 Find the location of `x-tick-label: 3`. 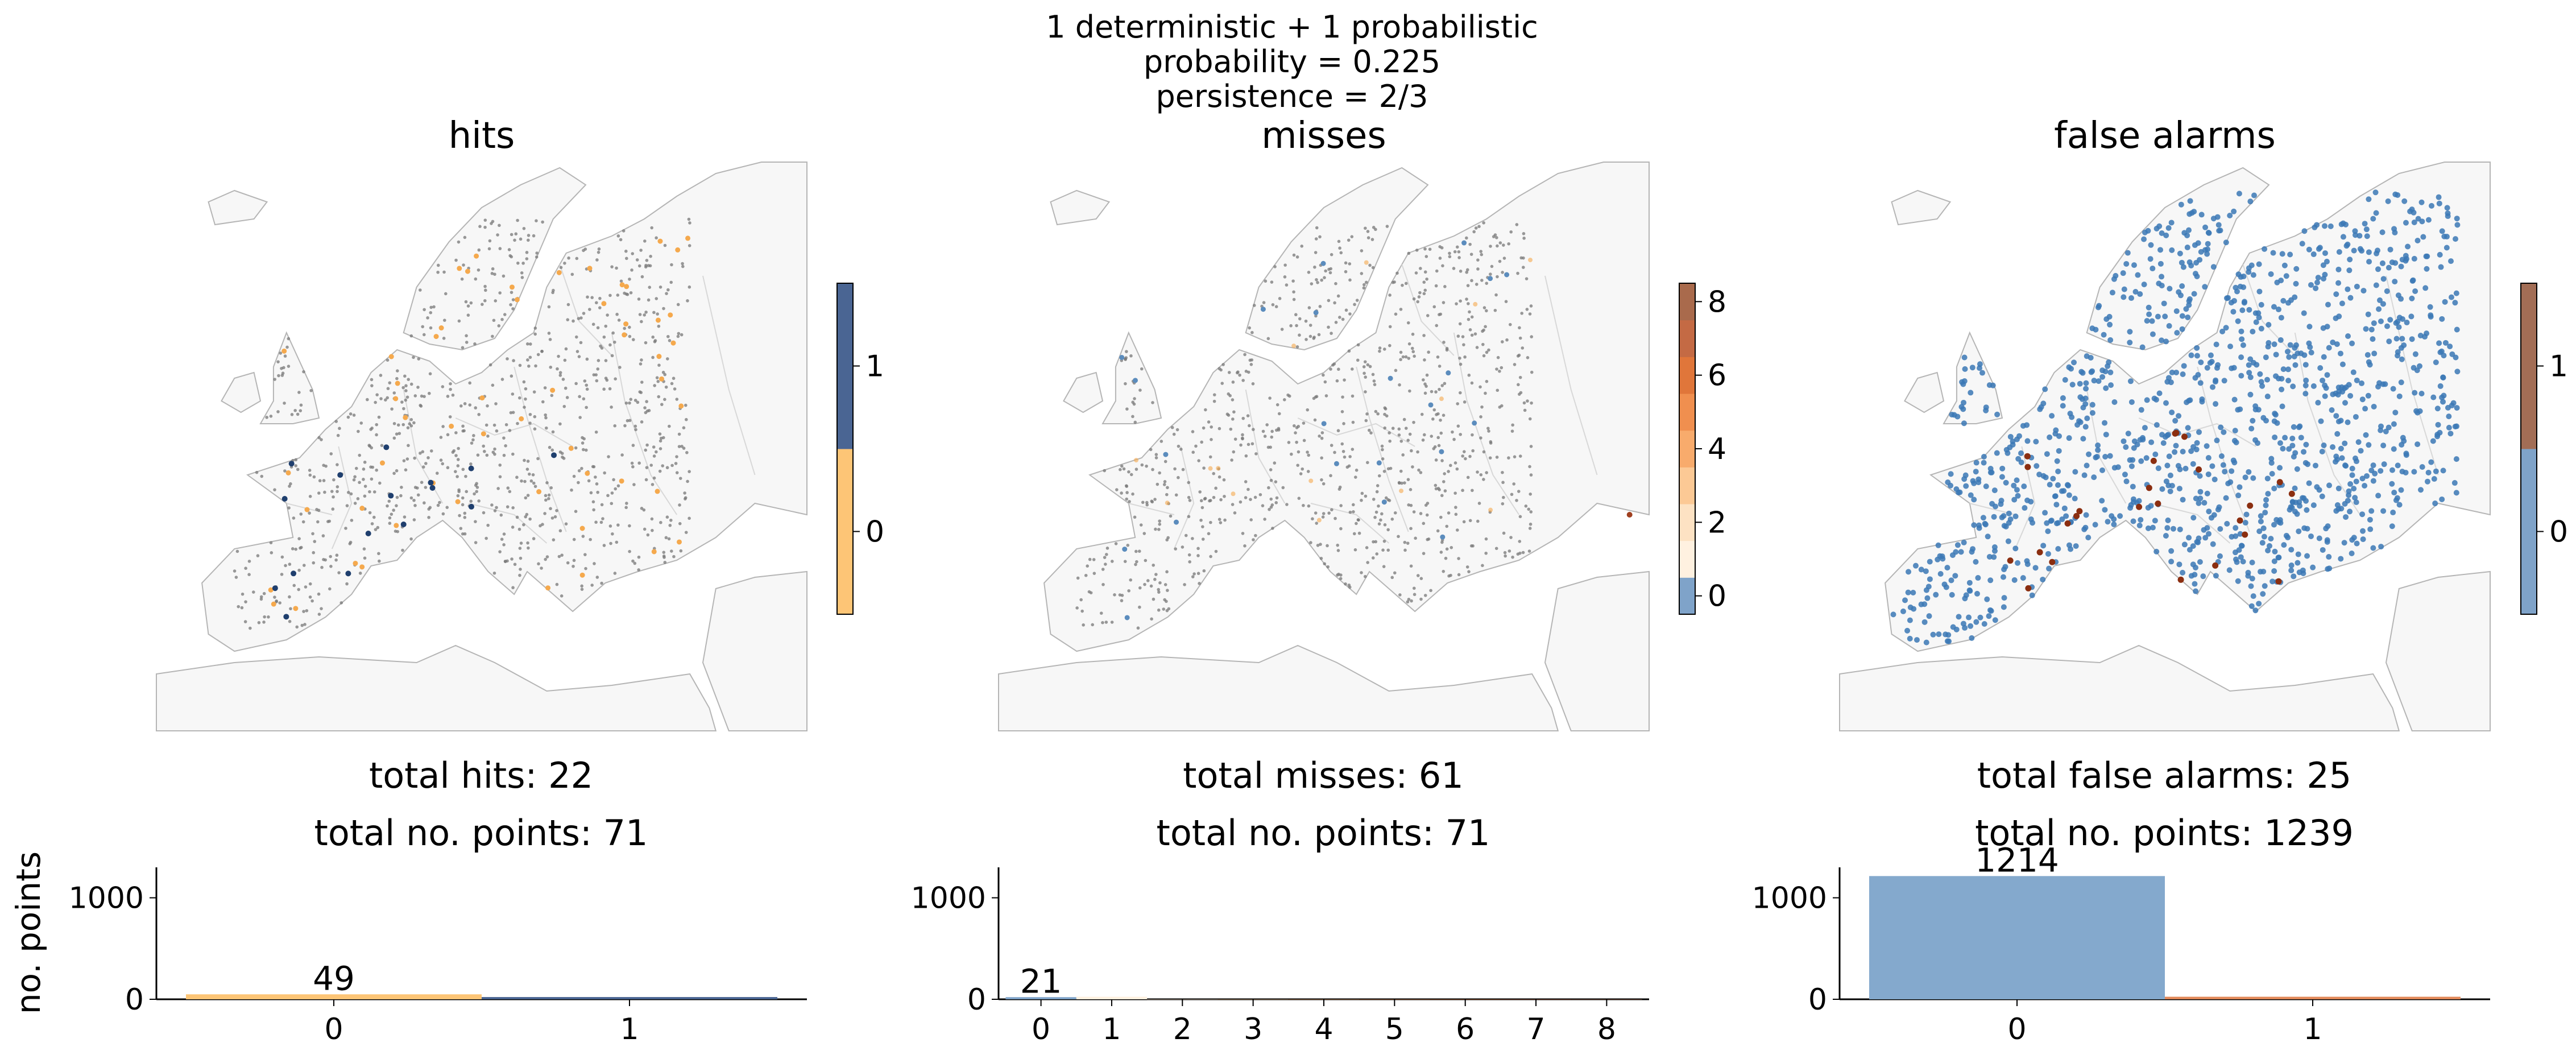

x-tick-label: 3 is located at coordinates (1253, 1029).